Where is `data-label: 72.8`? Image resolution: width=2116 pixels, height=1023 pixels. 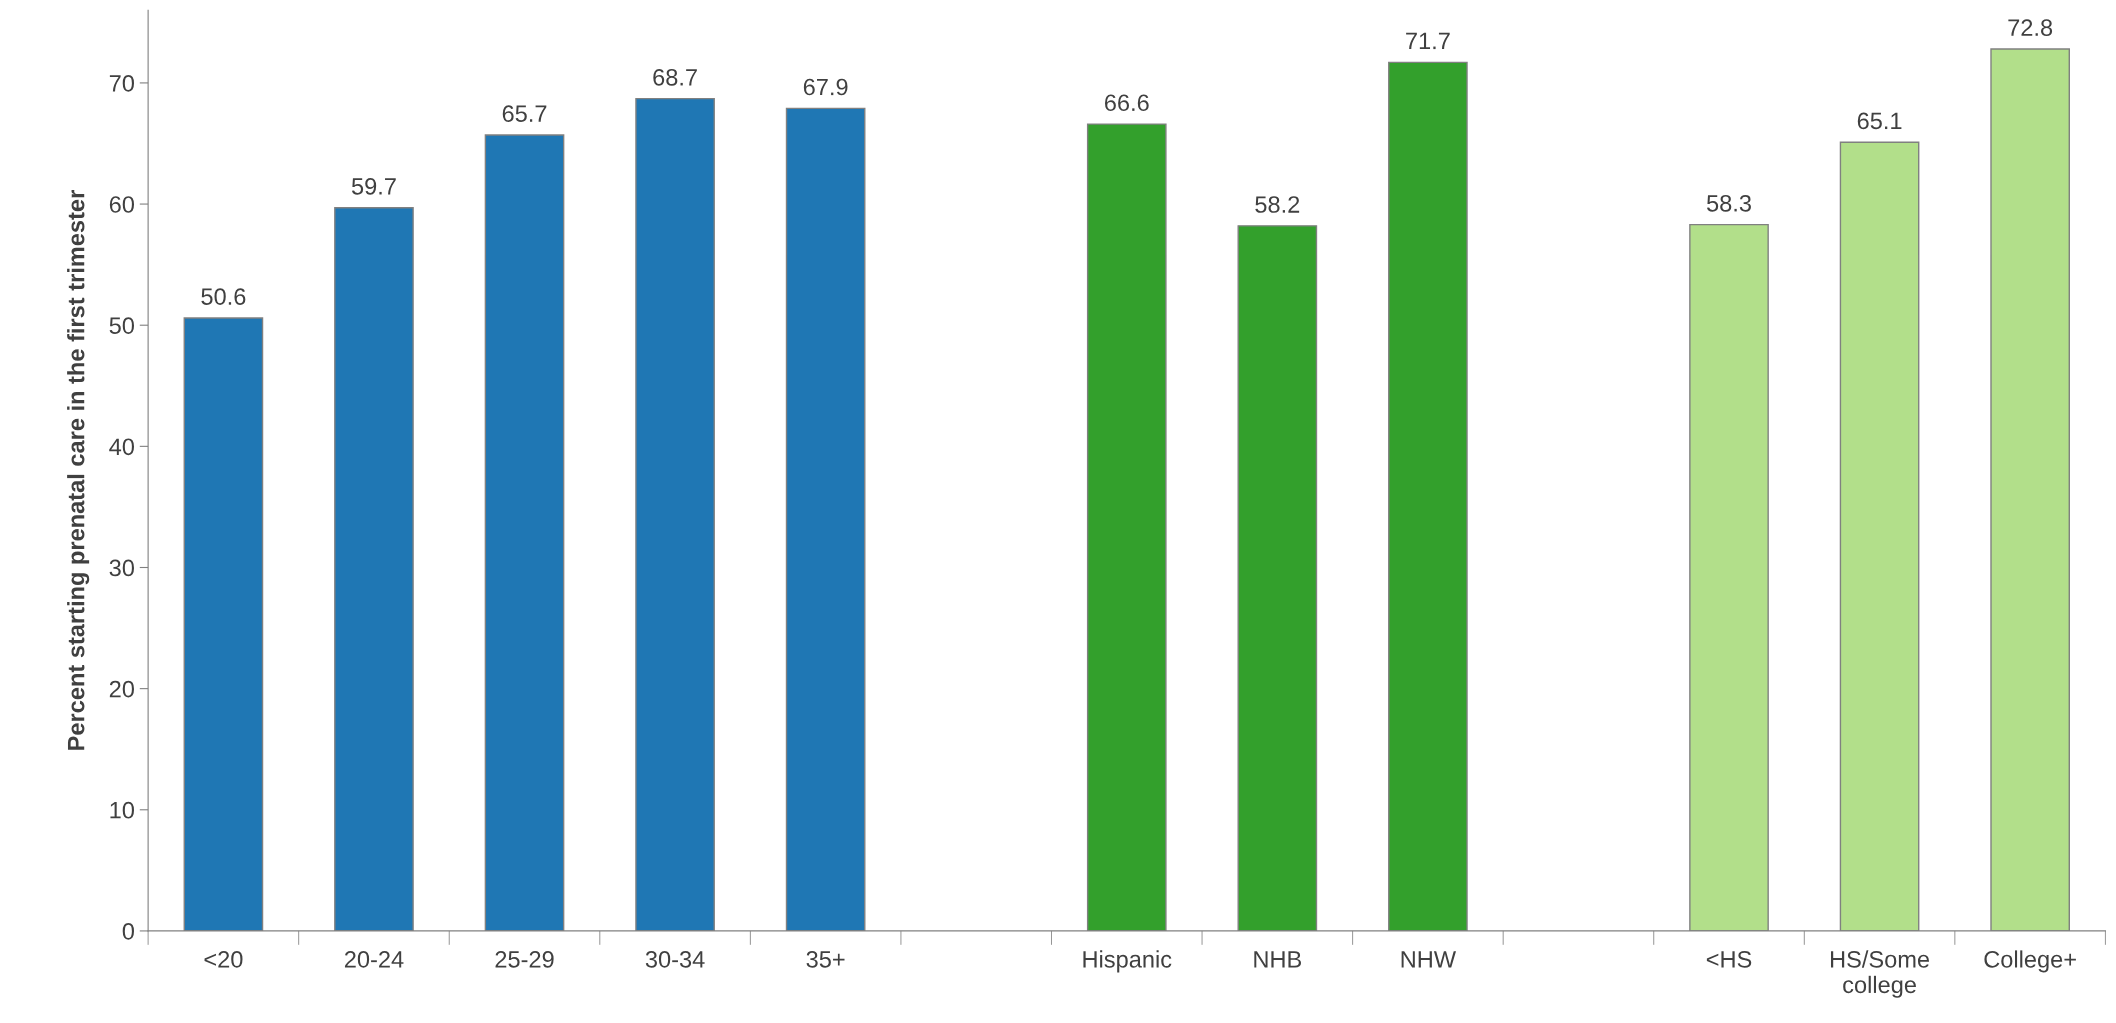
data-label: 72.8 is located at coordinates (2030, 27).